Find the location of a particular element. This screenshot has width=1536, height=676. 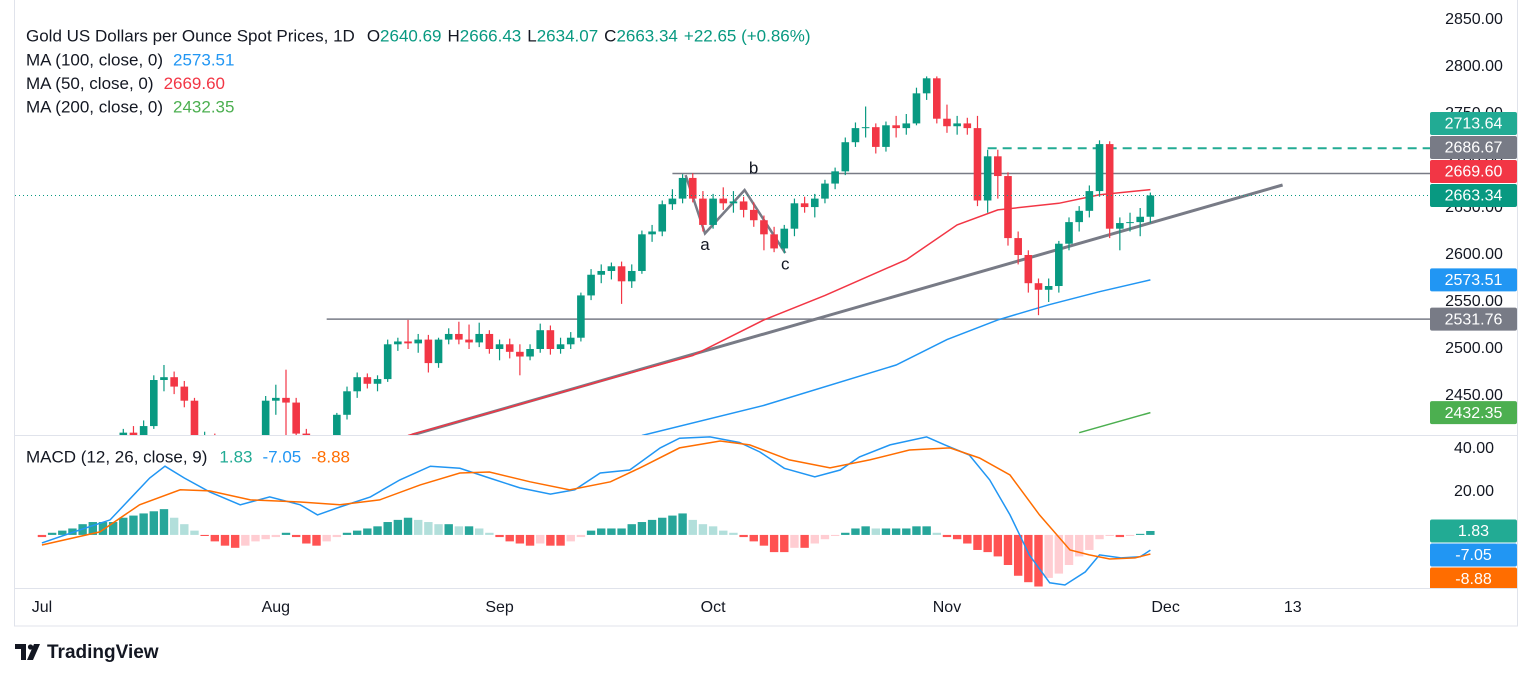

change: +22.65 (+0.86%) is located at coordinates (747, 35).